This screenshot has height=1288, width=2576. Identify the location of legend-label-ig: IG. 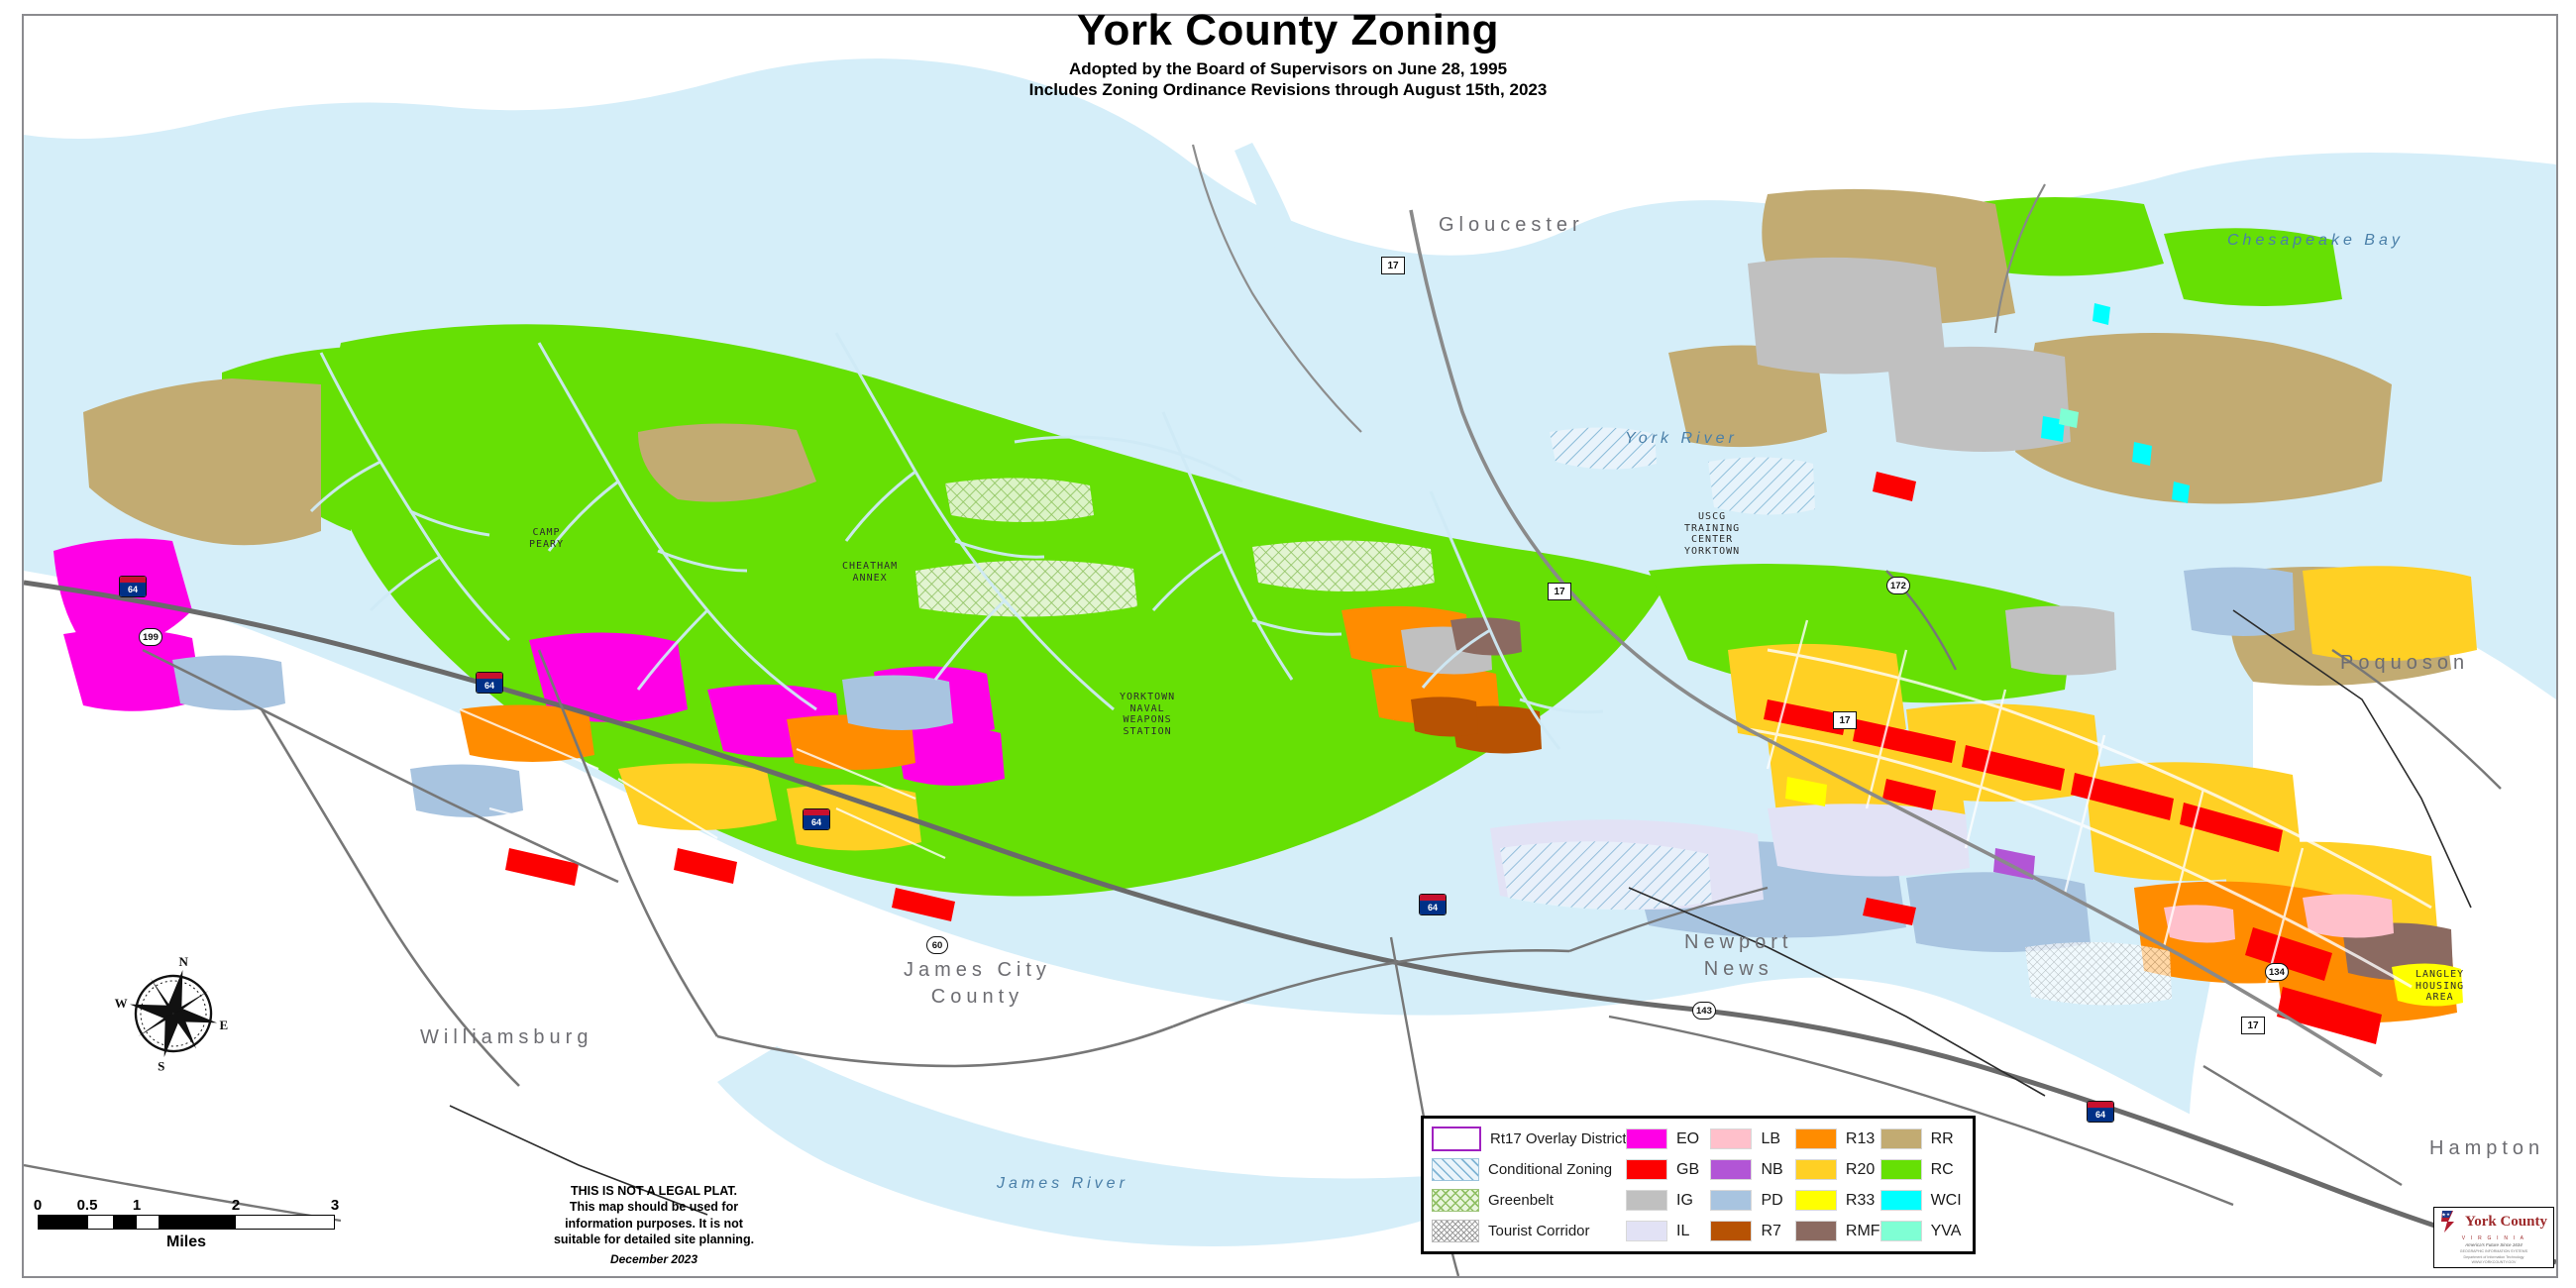
(1684, 1200).